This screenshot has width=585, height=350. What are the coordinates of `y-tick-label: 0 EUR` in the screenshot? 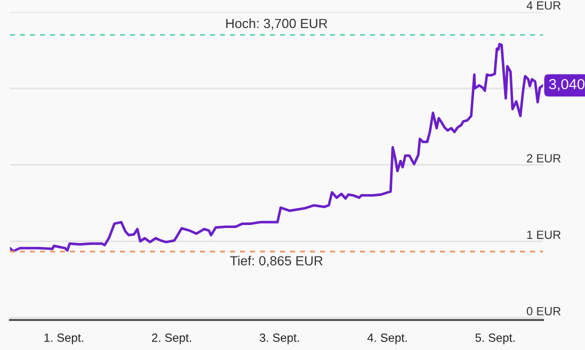 It's located at (543, 311).